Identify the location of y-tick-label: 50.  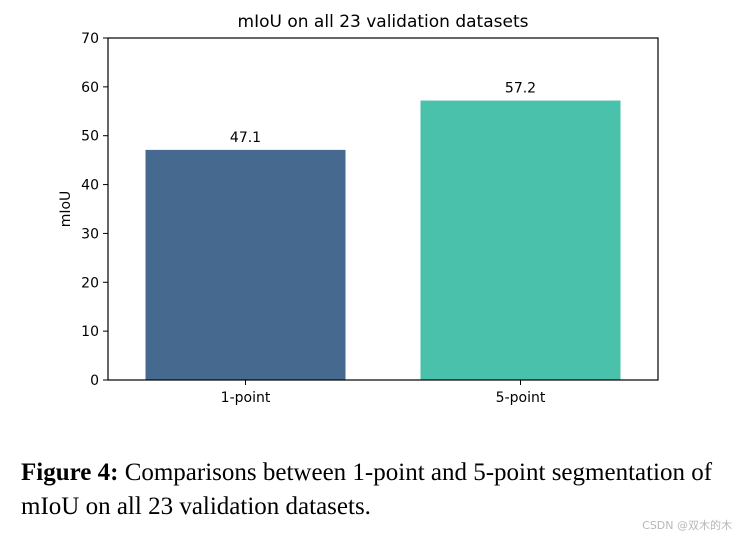
(90, 137).